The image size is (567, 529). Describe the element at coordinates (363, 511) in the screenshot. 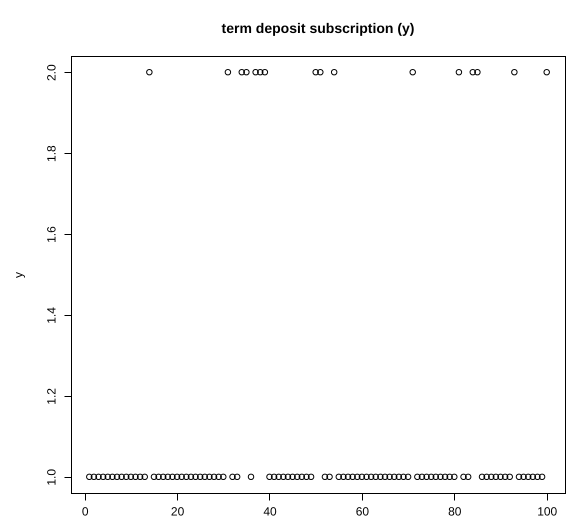

I see `x-tick-label: 60` at that location.